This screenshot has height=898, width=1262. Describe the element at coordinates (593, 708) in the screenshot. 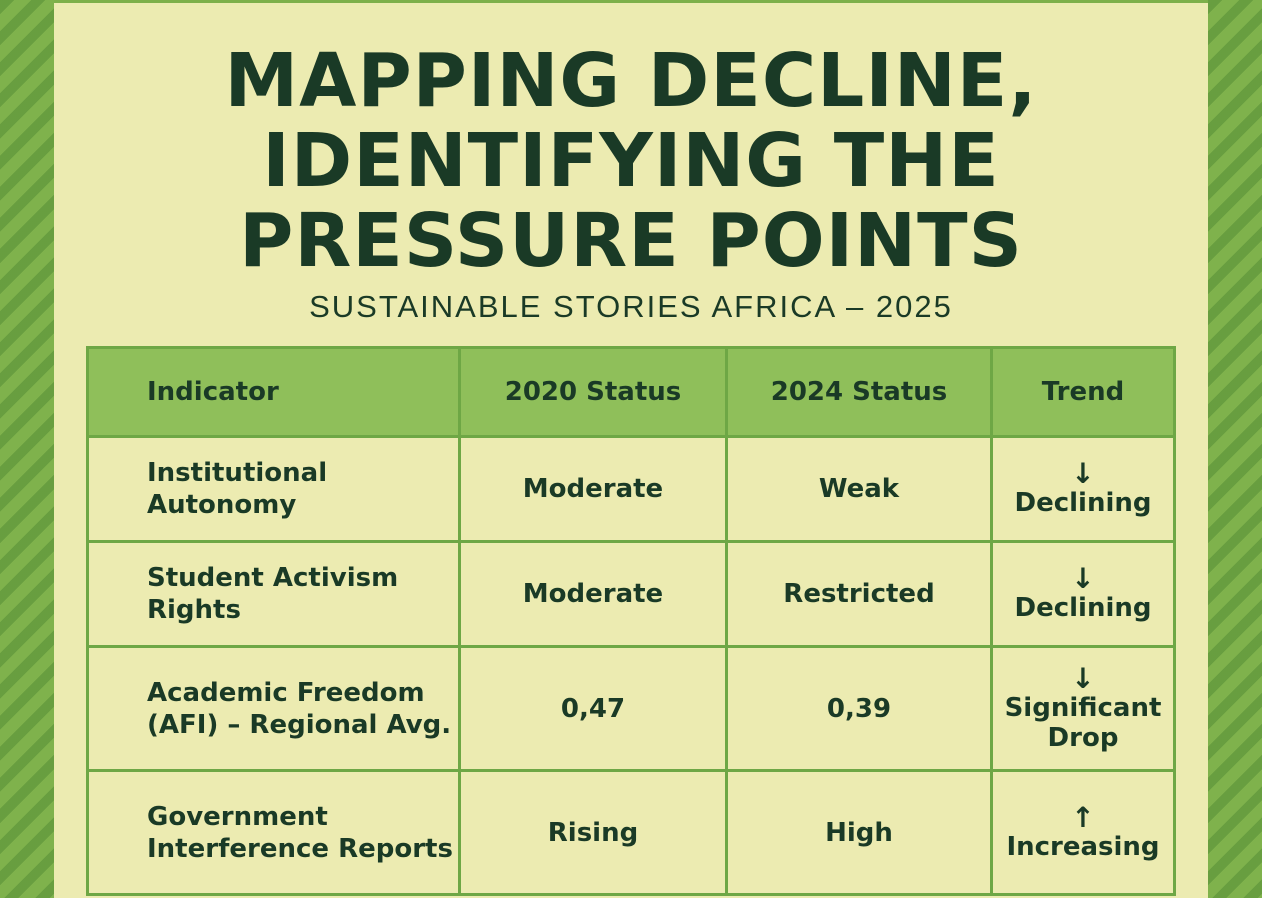

I see `status-2020-cell: 0,47` at that location.